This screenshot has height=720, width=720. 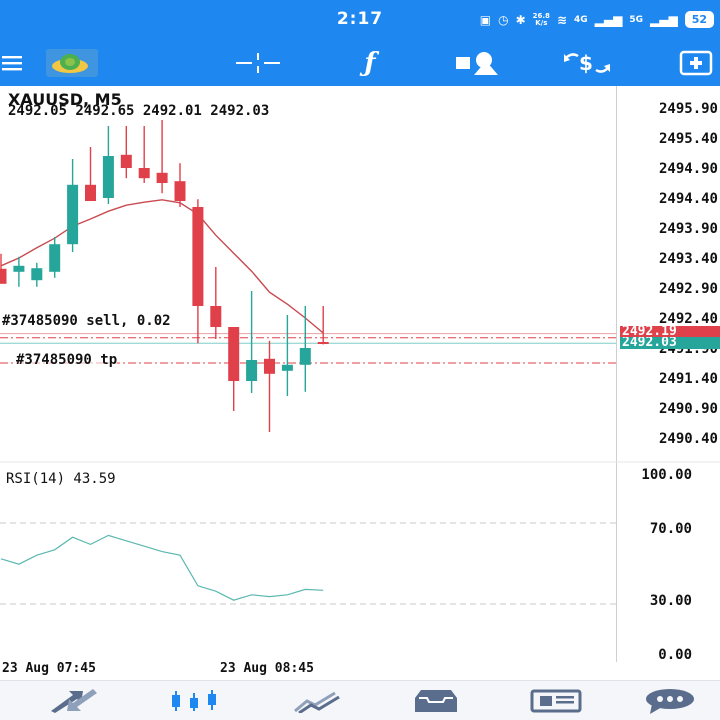 What do you see at coordinates (688, 319) in the screenshot?
I see `price-axis-tick: 2492.40` at bounding box center [688, 319].